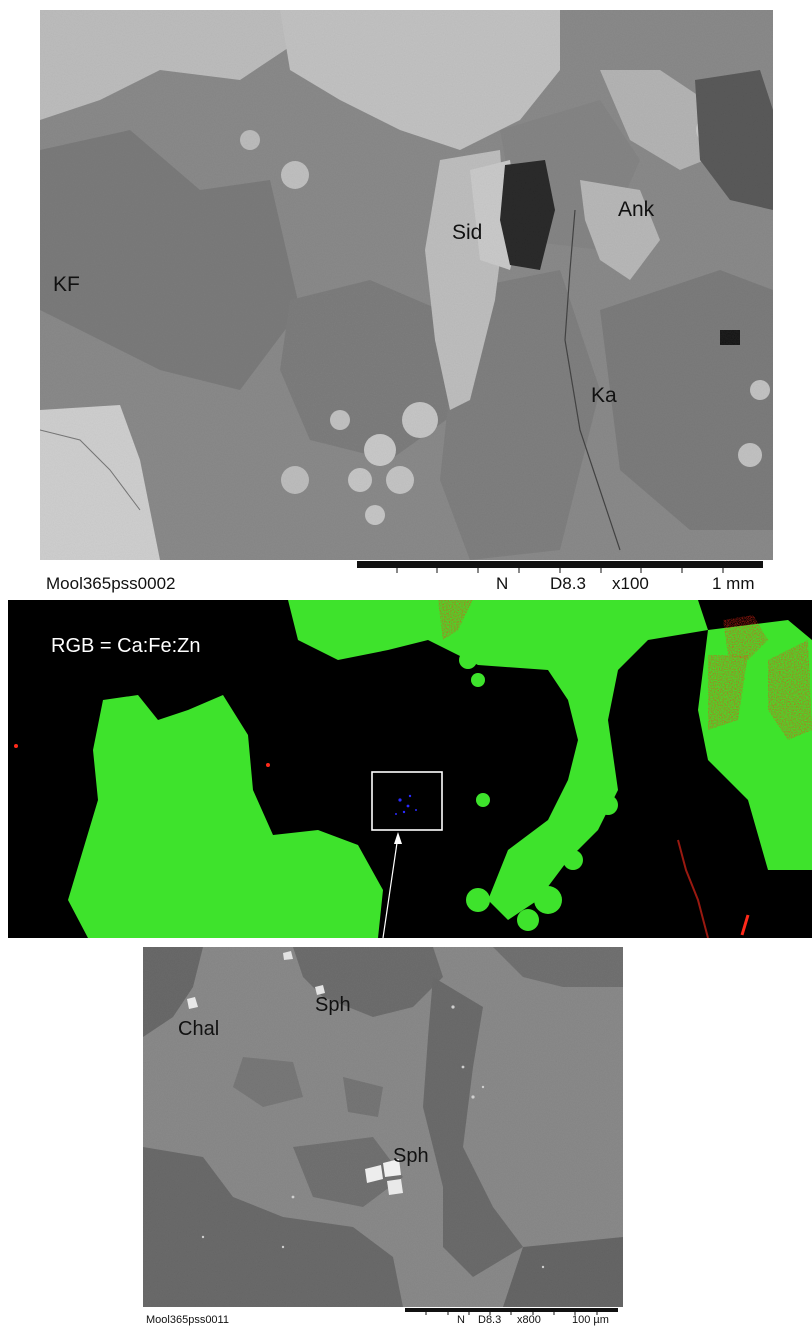 This screenshot has width=812, height=1329. What do you see at coordinates (511, 1313) in the screenshot?
I see `scale-ticks-bottom` at bounding box center [511, 1313].